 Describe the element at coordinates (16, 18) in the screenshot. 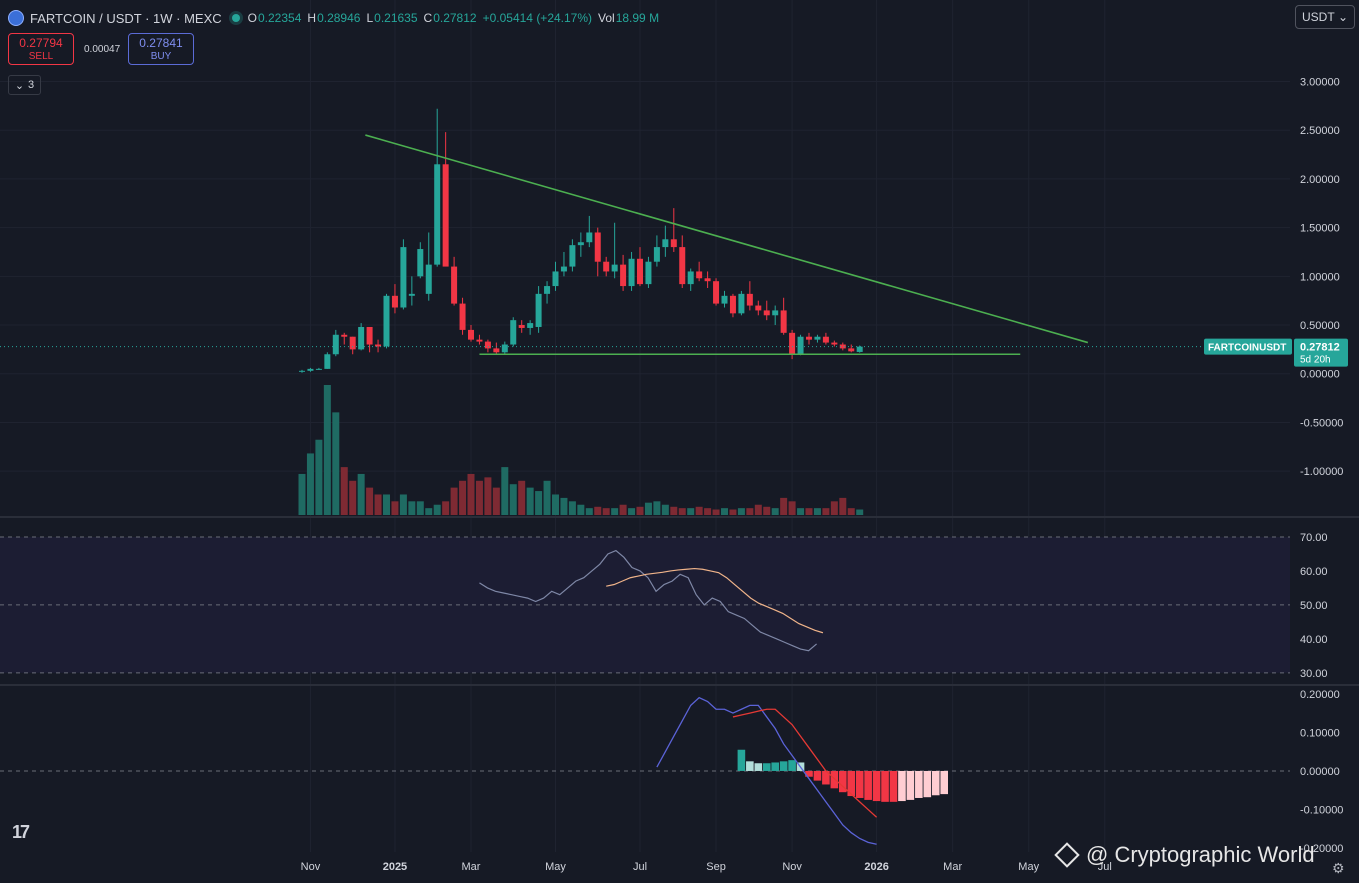

I see `coin-icon` at that location.